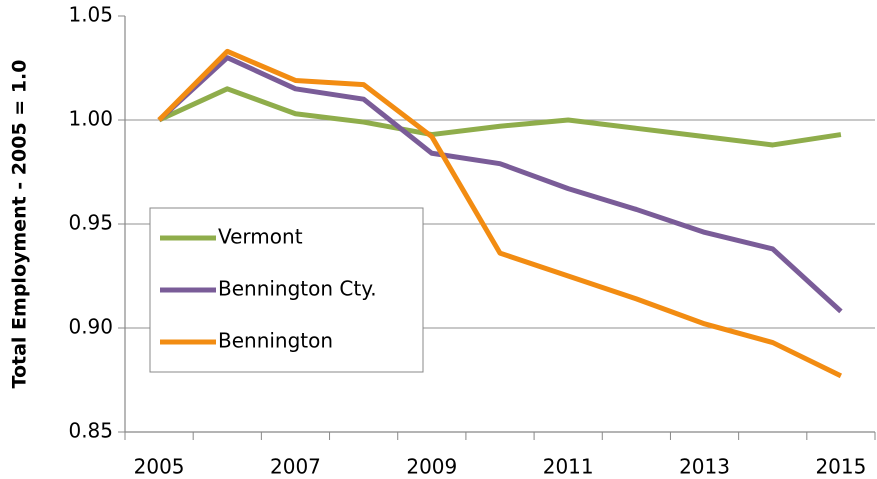  I want to click on x-tick-label: 2015, so click(840, 467).